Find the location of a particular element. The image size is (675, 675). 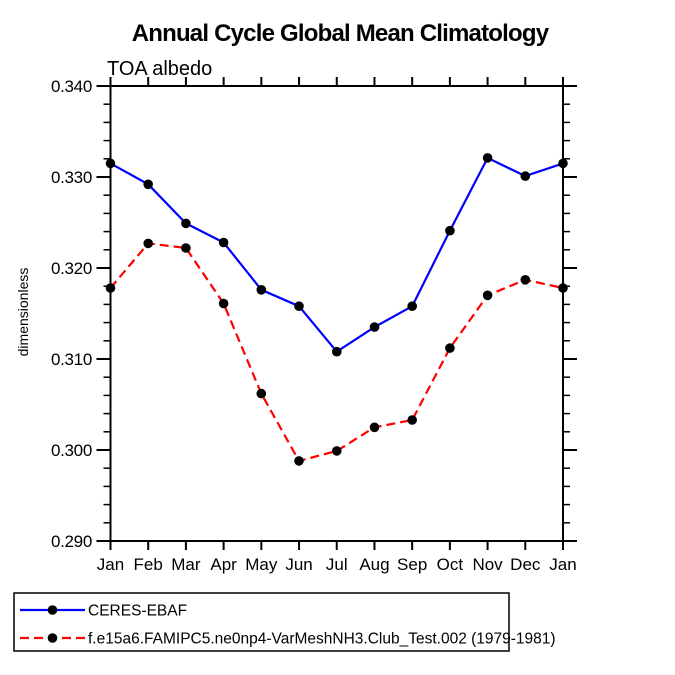

chart-subtitle: TOA albedo is located at coordinates (159, 69).